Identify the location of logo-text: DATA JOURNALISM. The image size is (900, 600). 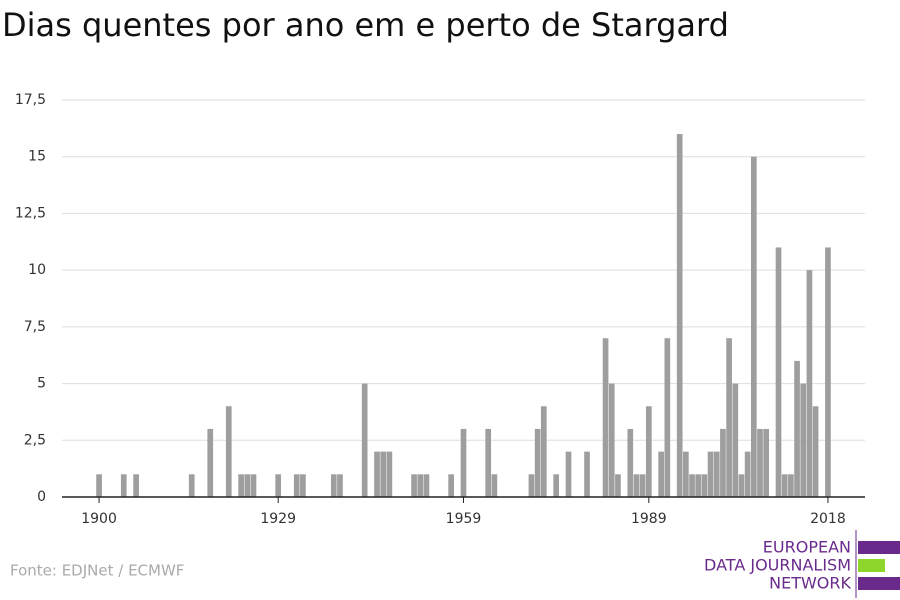
(777, 565).